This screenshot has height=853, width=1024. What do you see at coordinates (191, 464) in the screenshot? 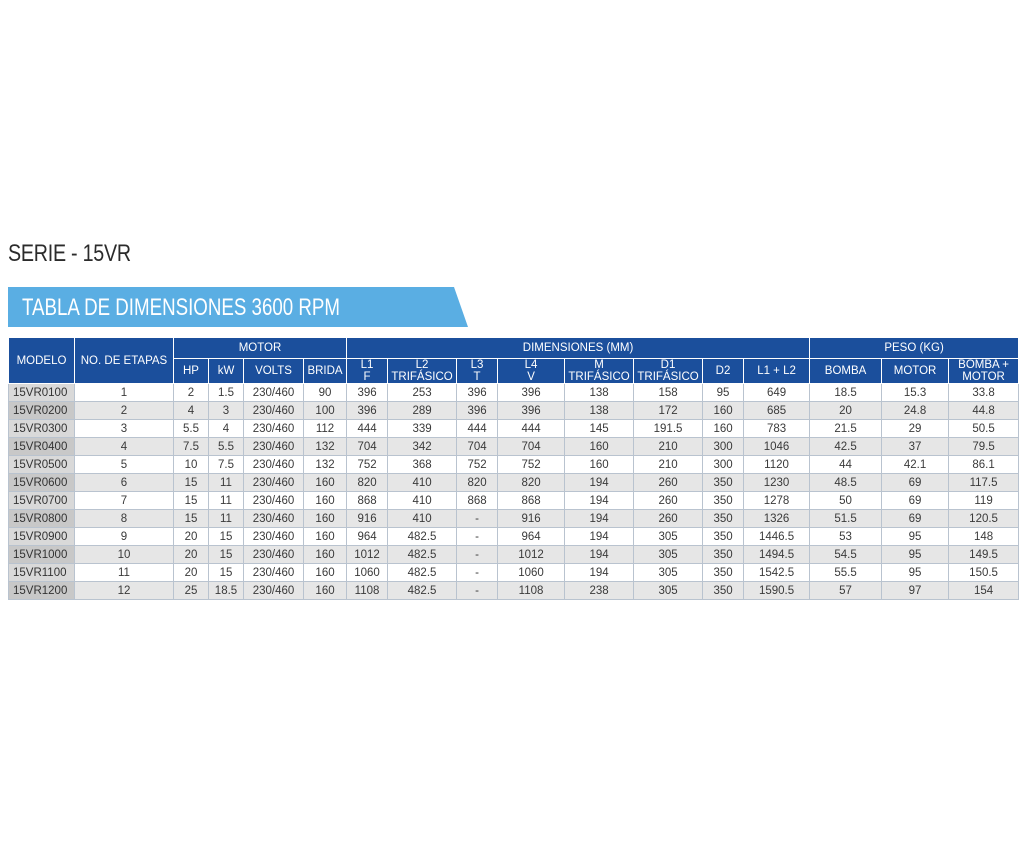
I see `table-cell: 10` at bounding box center [191, 464].